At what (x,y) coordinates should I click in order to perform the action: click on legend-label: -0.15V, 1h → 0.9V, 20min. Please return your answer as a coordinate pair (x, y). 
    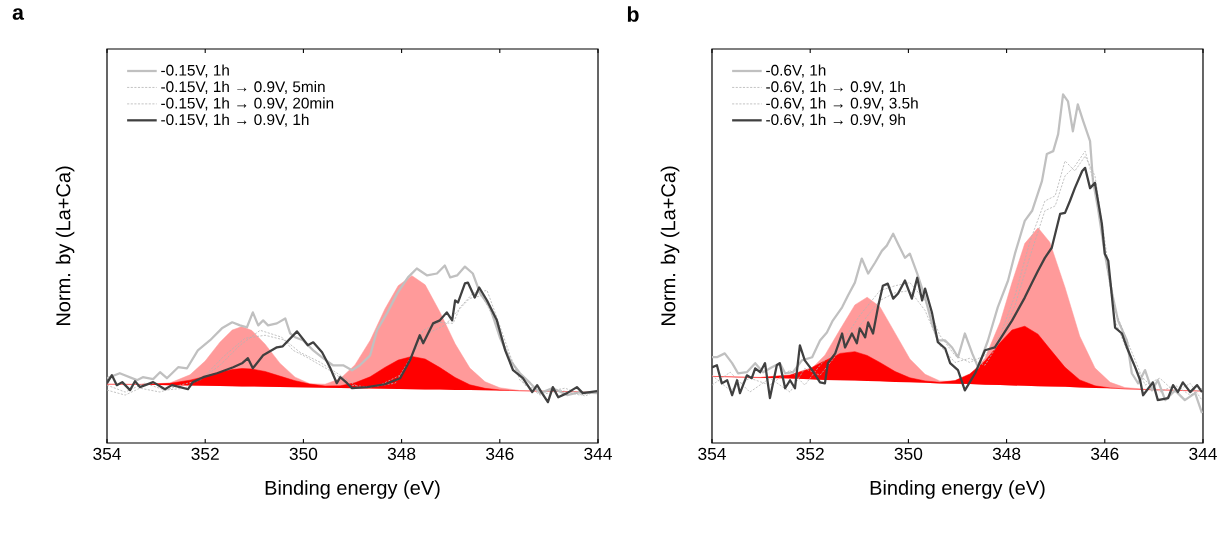
    Looking at the image, I should click on (247, 104).